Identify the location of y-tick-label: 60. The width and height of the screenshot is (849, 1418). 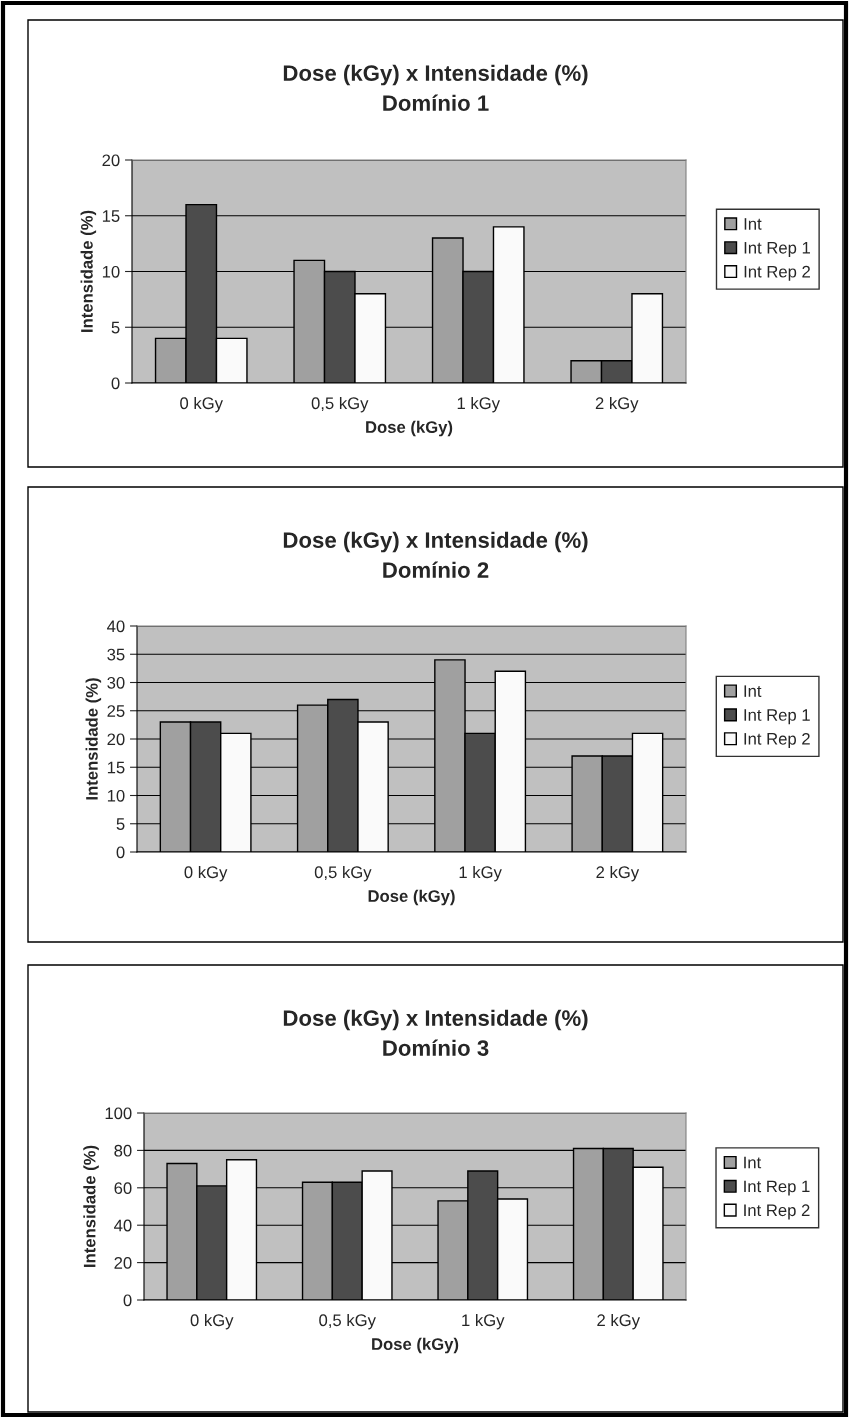
(123, 1188).